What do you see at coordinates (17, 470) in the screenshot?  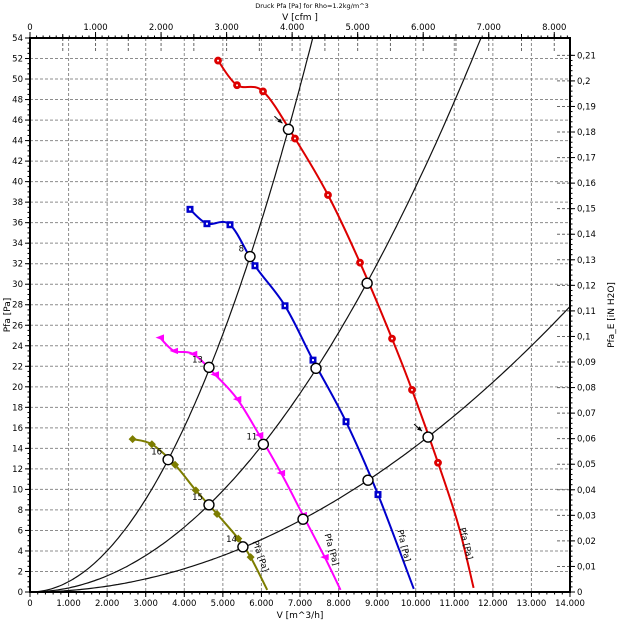 I see `svg-text: 12` at bounding box center [17, 470].